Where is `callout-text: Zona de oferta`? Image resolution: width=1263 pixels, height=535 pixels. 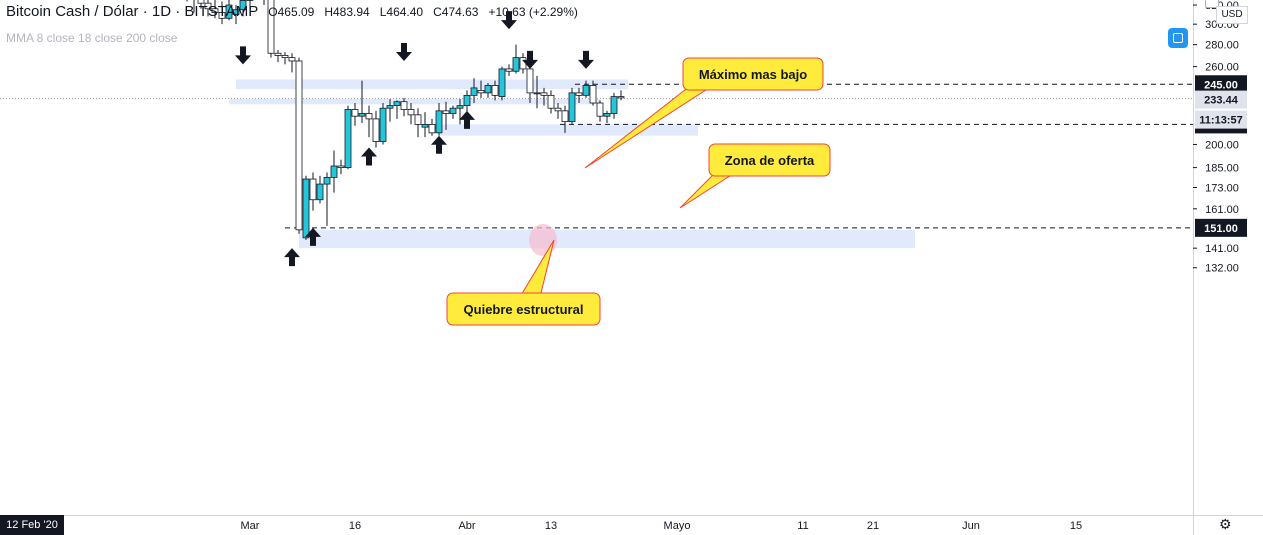 callout-text: Zona de oferta is located at coordinates (770, 160).